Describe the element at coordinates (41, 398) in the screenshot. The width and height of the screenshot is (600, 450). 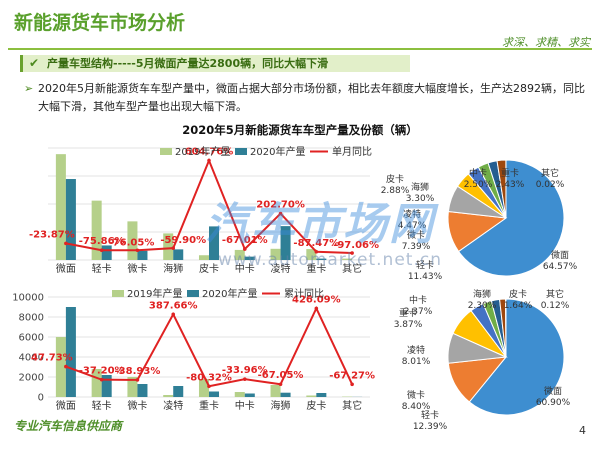
I see `y-tick-label: 0` at that location.